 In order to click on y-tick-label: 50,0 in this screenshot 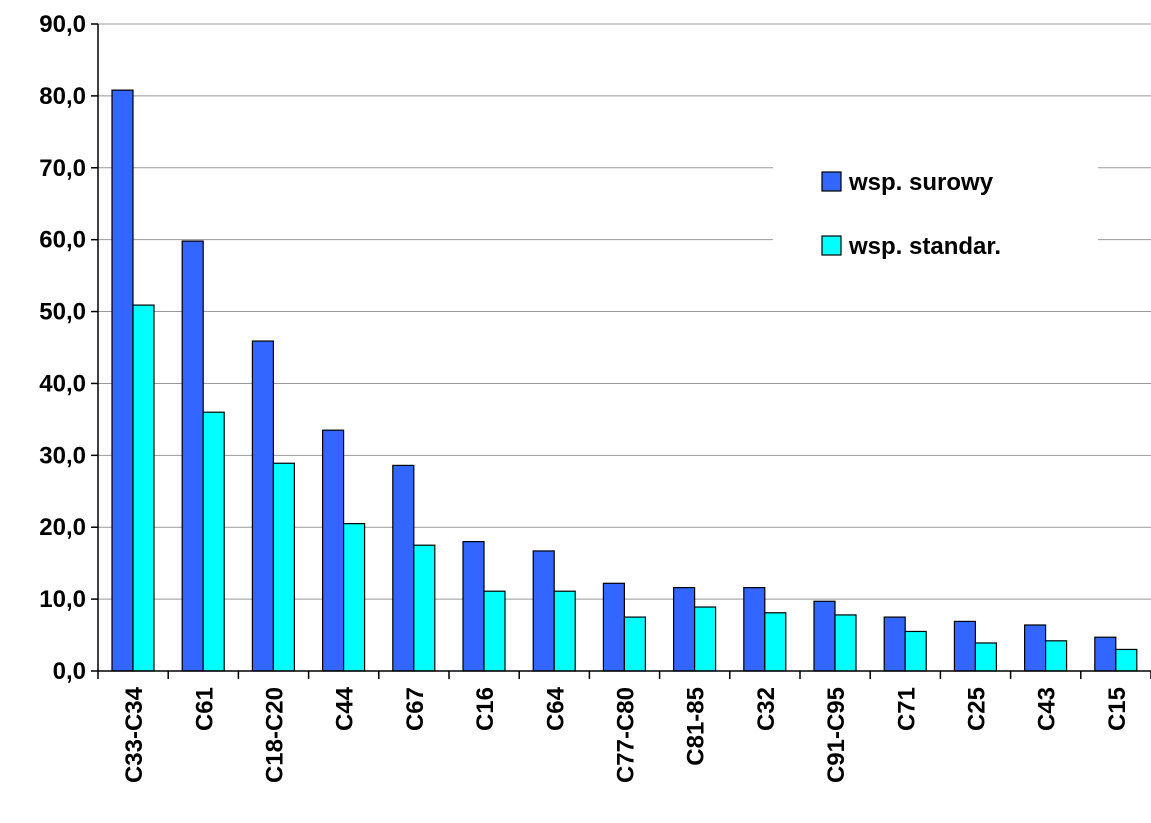, I will do `click(62, 312)`.